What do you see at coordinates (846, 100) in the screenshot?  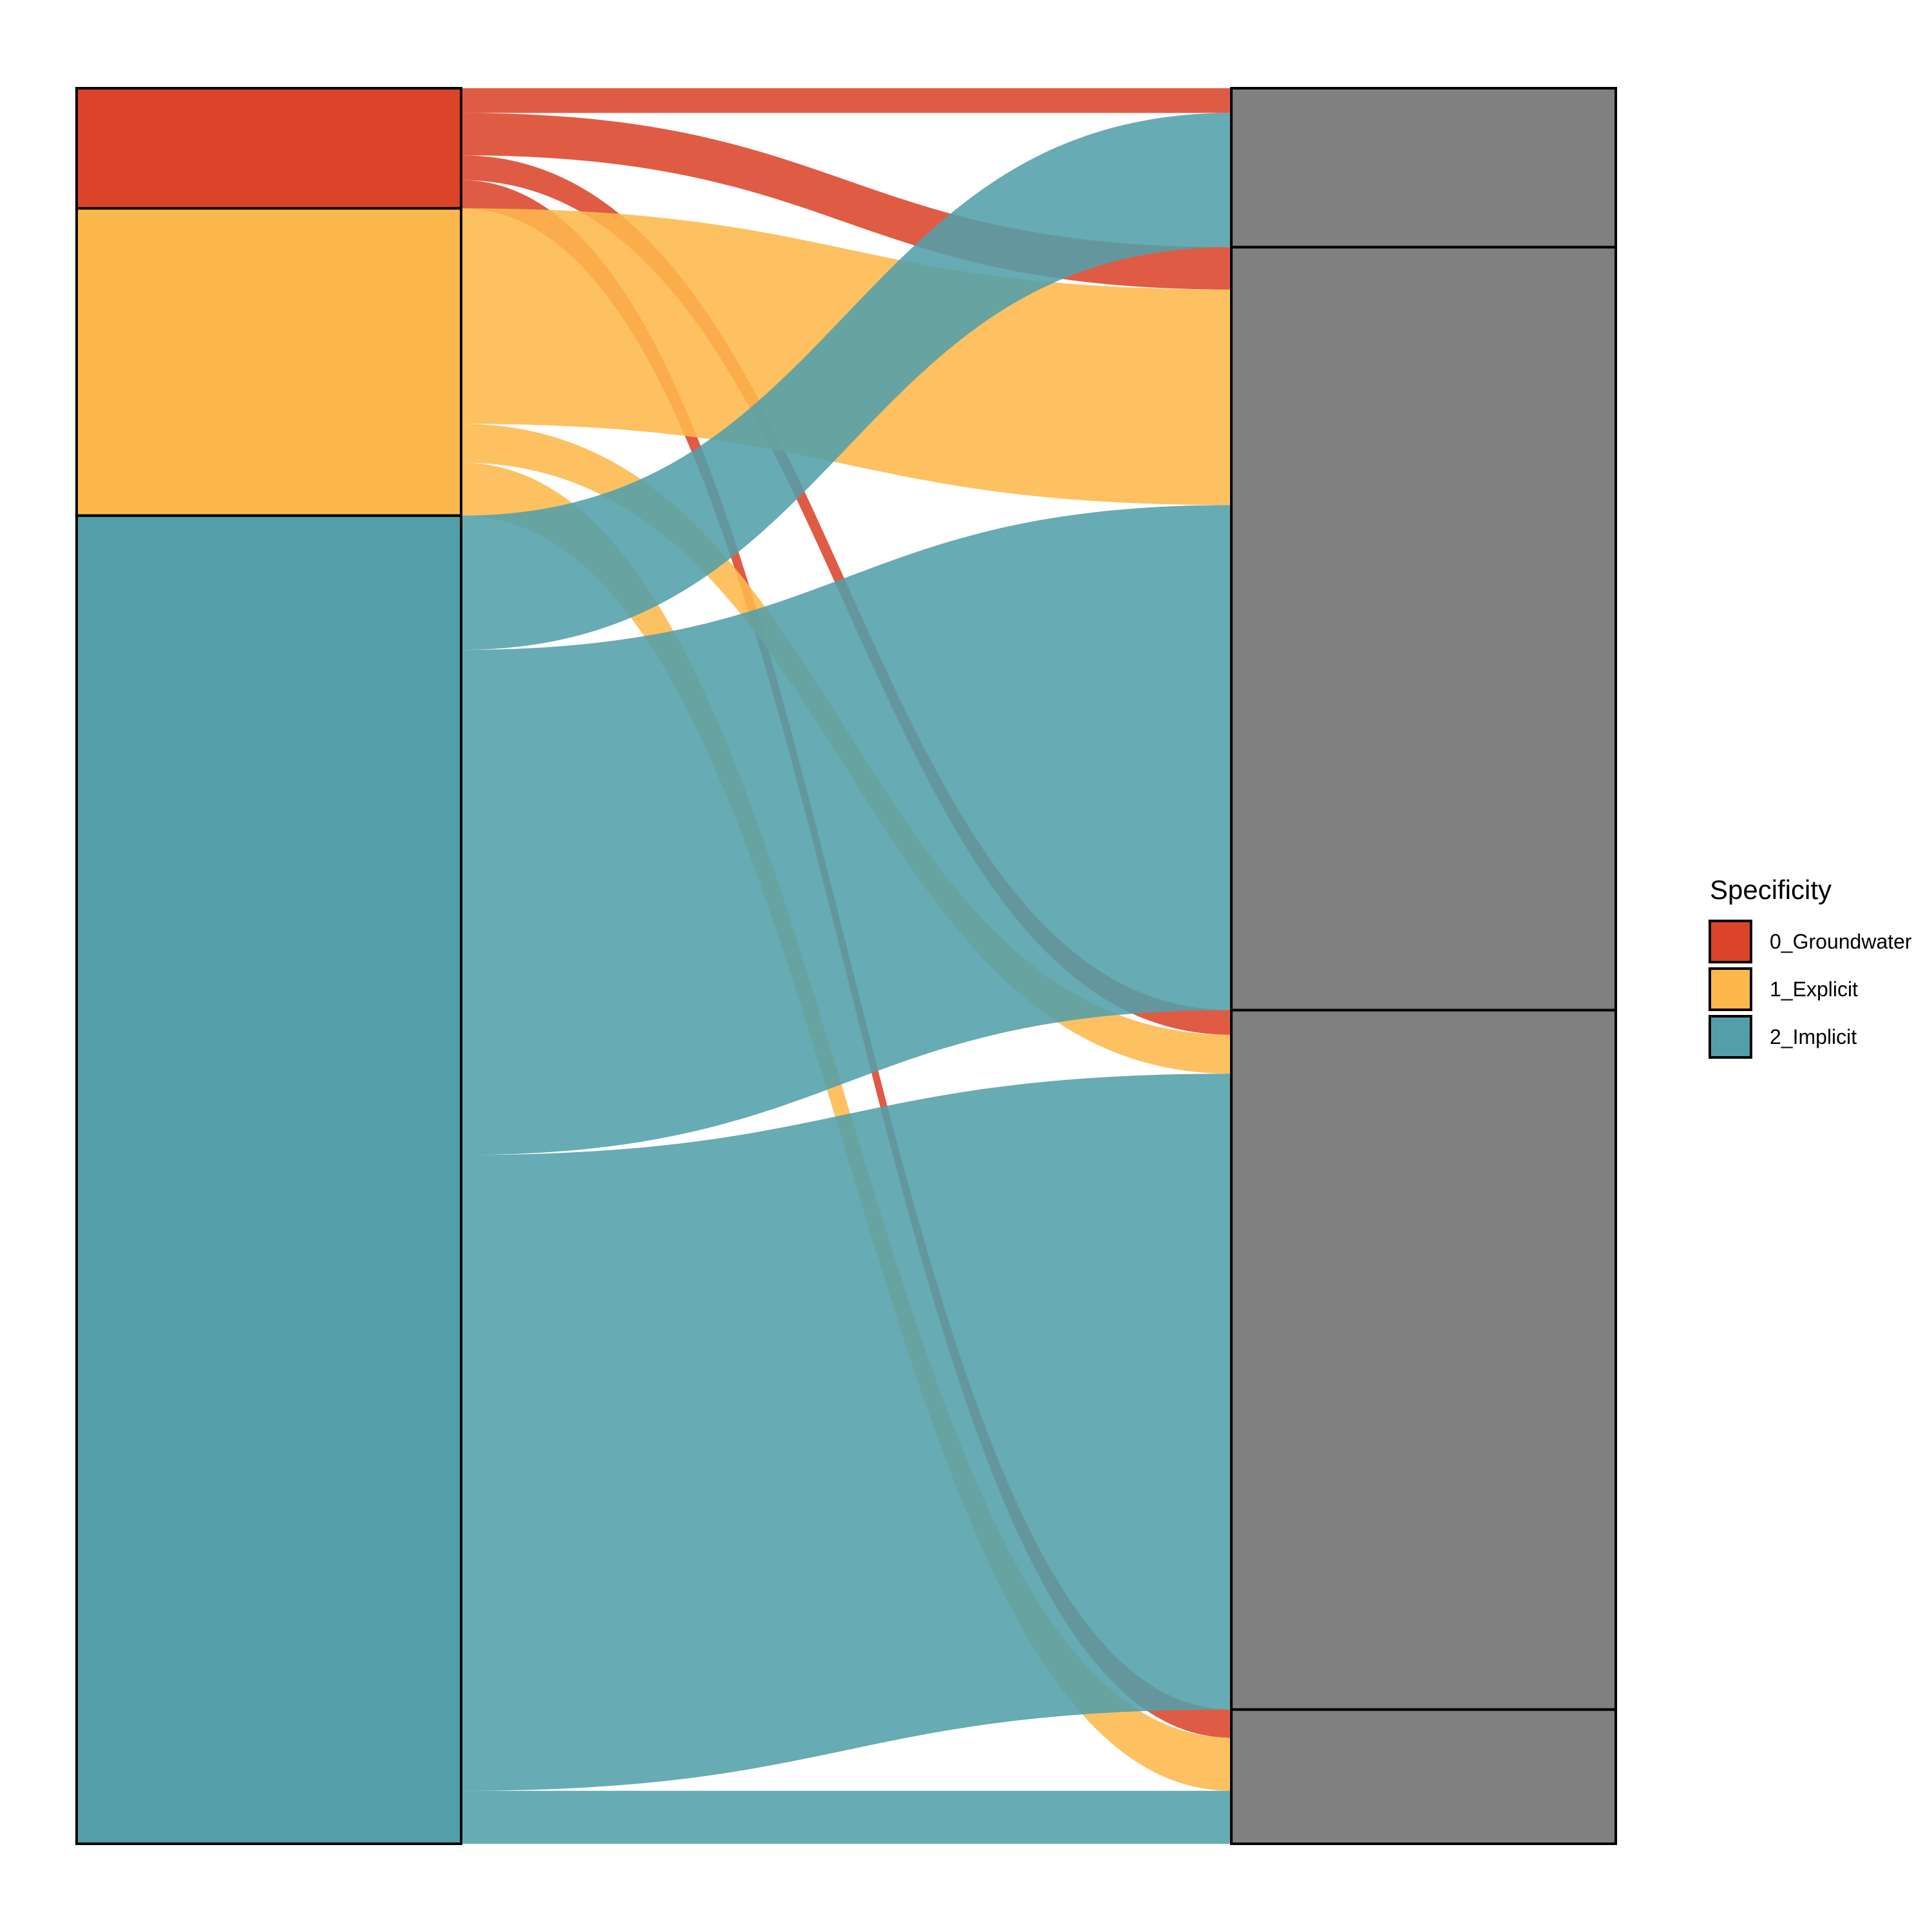 I see `flow-0-groundwater-to-r1` at bounding box center [846, 100].